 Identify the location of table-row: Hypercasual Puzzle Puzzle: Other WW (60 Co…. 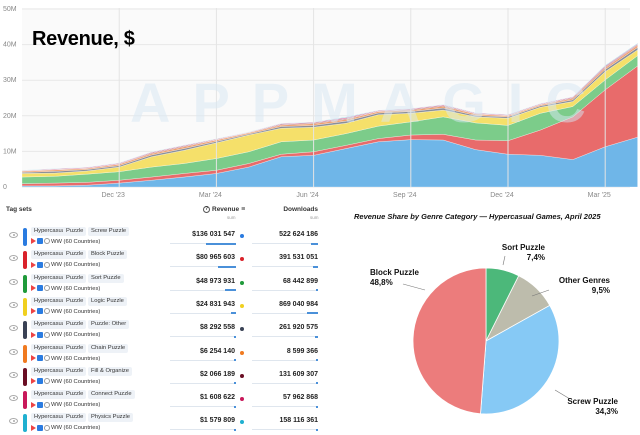
(165, 330).